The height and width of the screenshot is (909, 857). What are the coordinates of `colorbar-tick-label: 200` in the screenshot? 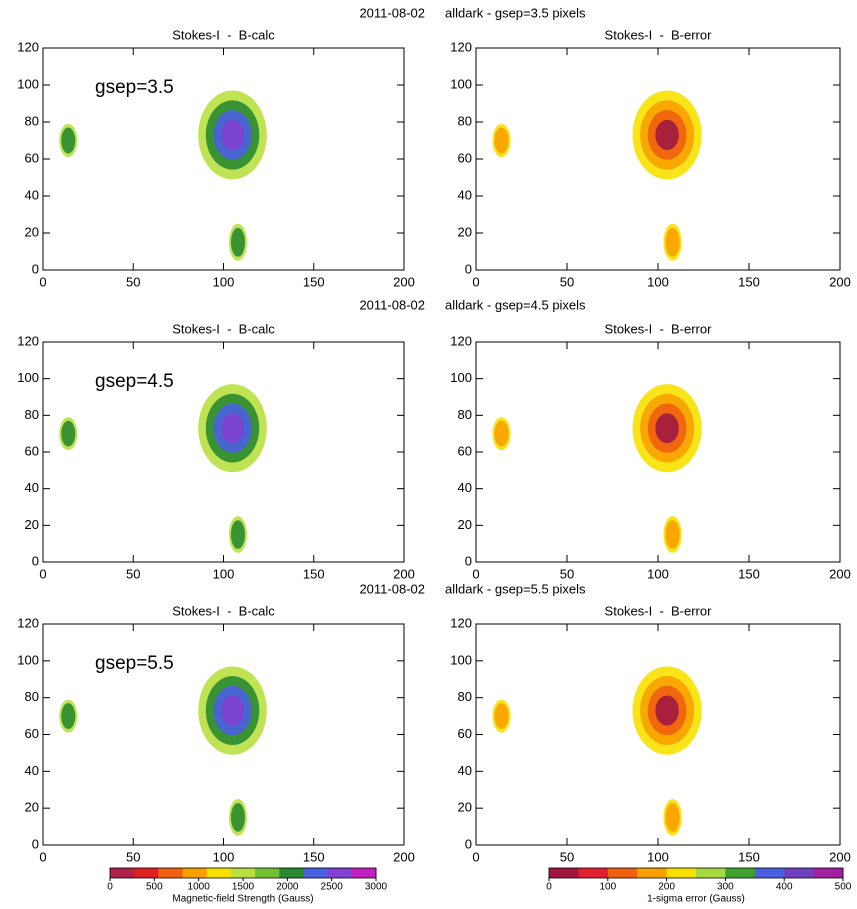 It's located at (666, 887).